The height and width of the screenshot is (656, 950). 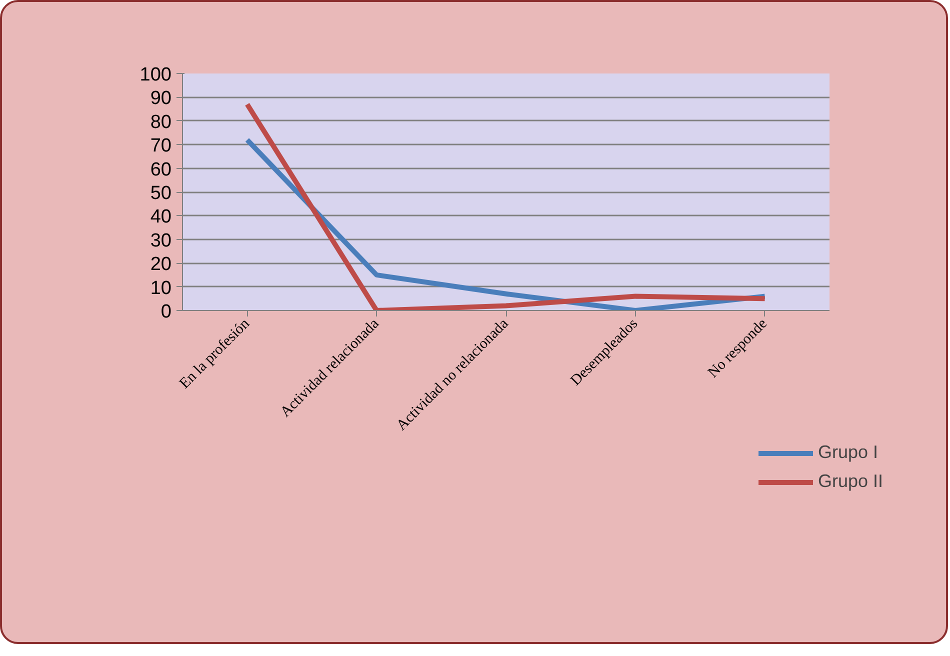 I want to click on y-tick-label: 50, so click(x=161, y=193).